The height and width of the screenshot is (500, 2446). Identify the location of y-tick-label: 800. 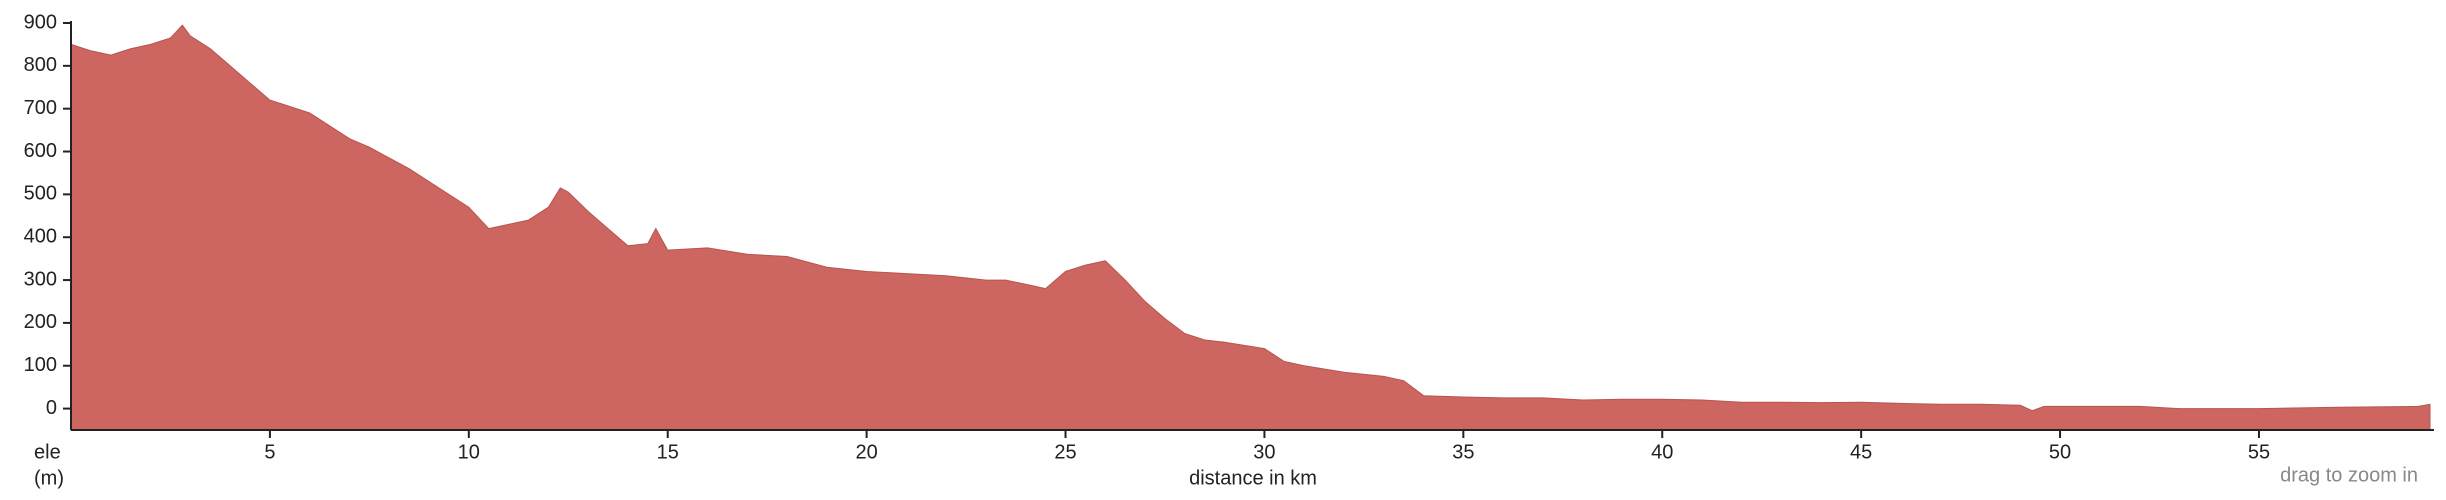
(40, 65).